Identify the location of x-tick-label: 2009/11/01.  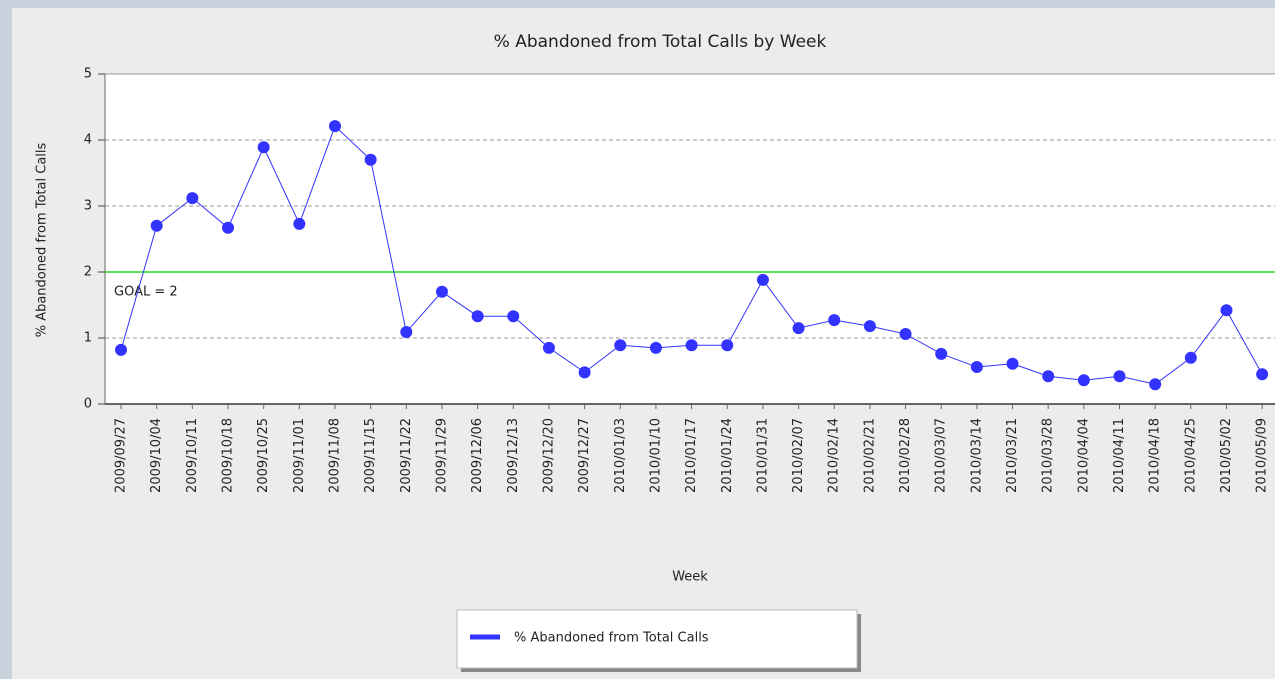
(299, 455).